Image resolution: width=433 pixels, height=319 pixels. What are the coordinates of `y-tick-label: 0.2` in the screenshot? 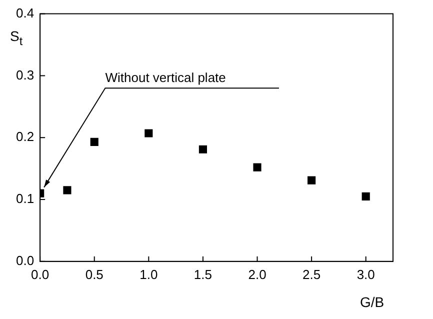 It's located at (25, 136).